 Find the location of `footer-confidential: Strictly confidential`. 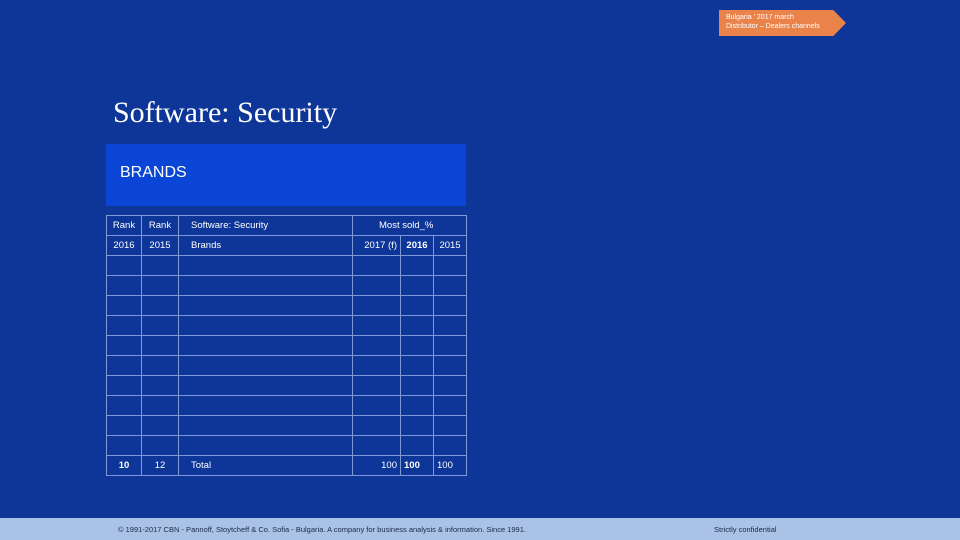

footer-confidential: Strictly confidential is located at coordinates (745, 529).